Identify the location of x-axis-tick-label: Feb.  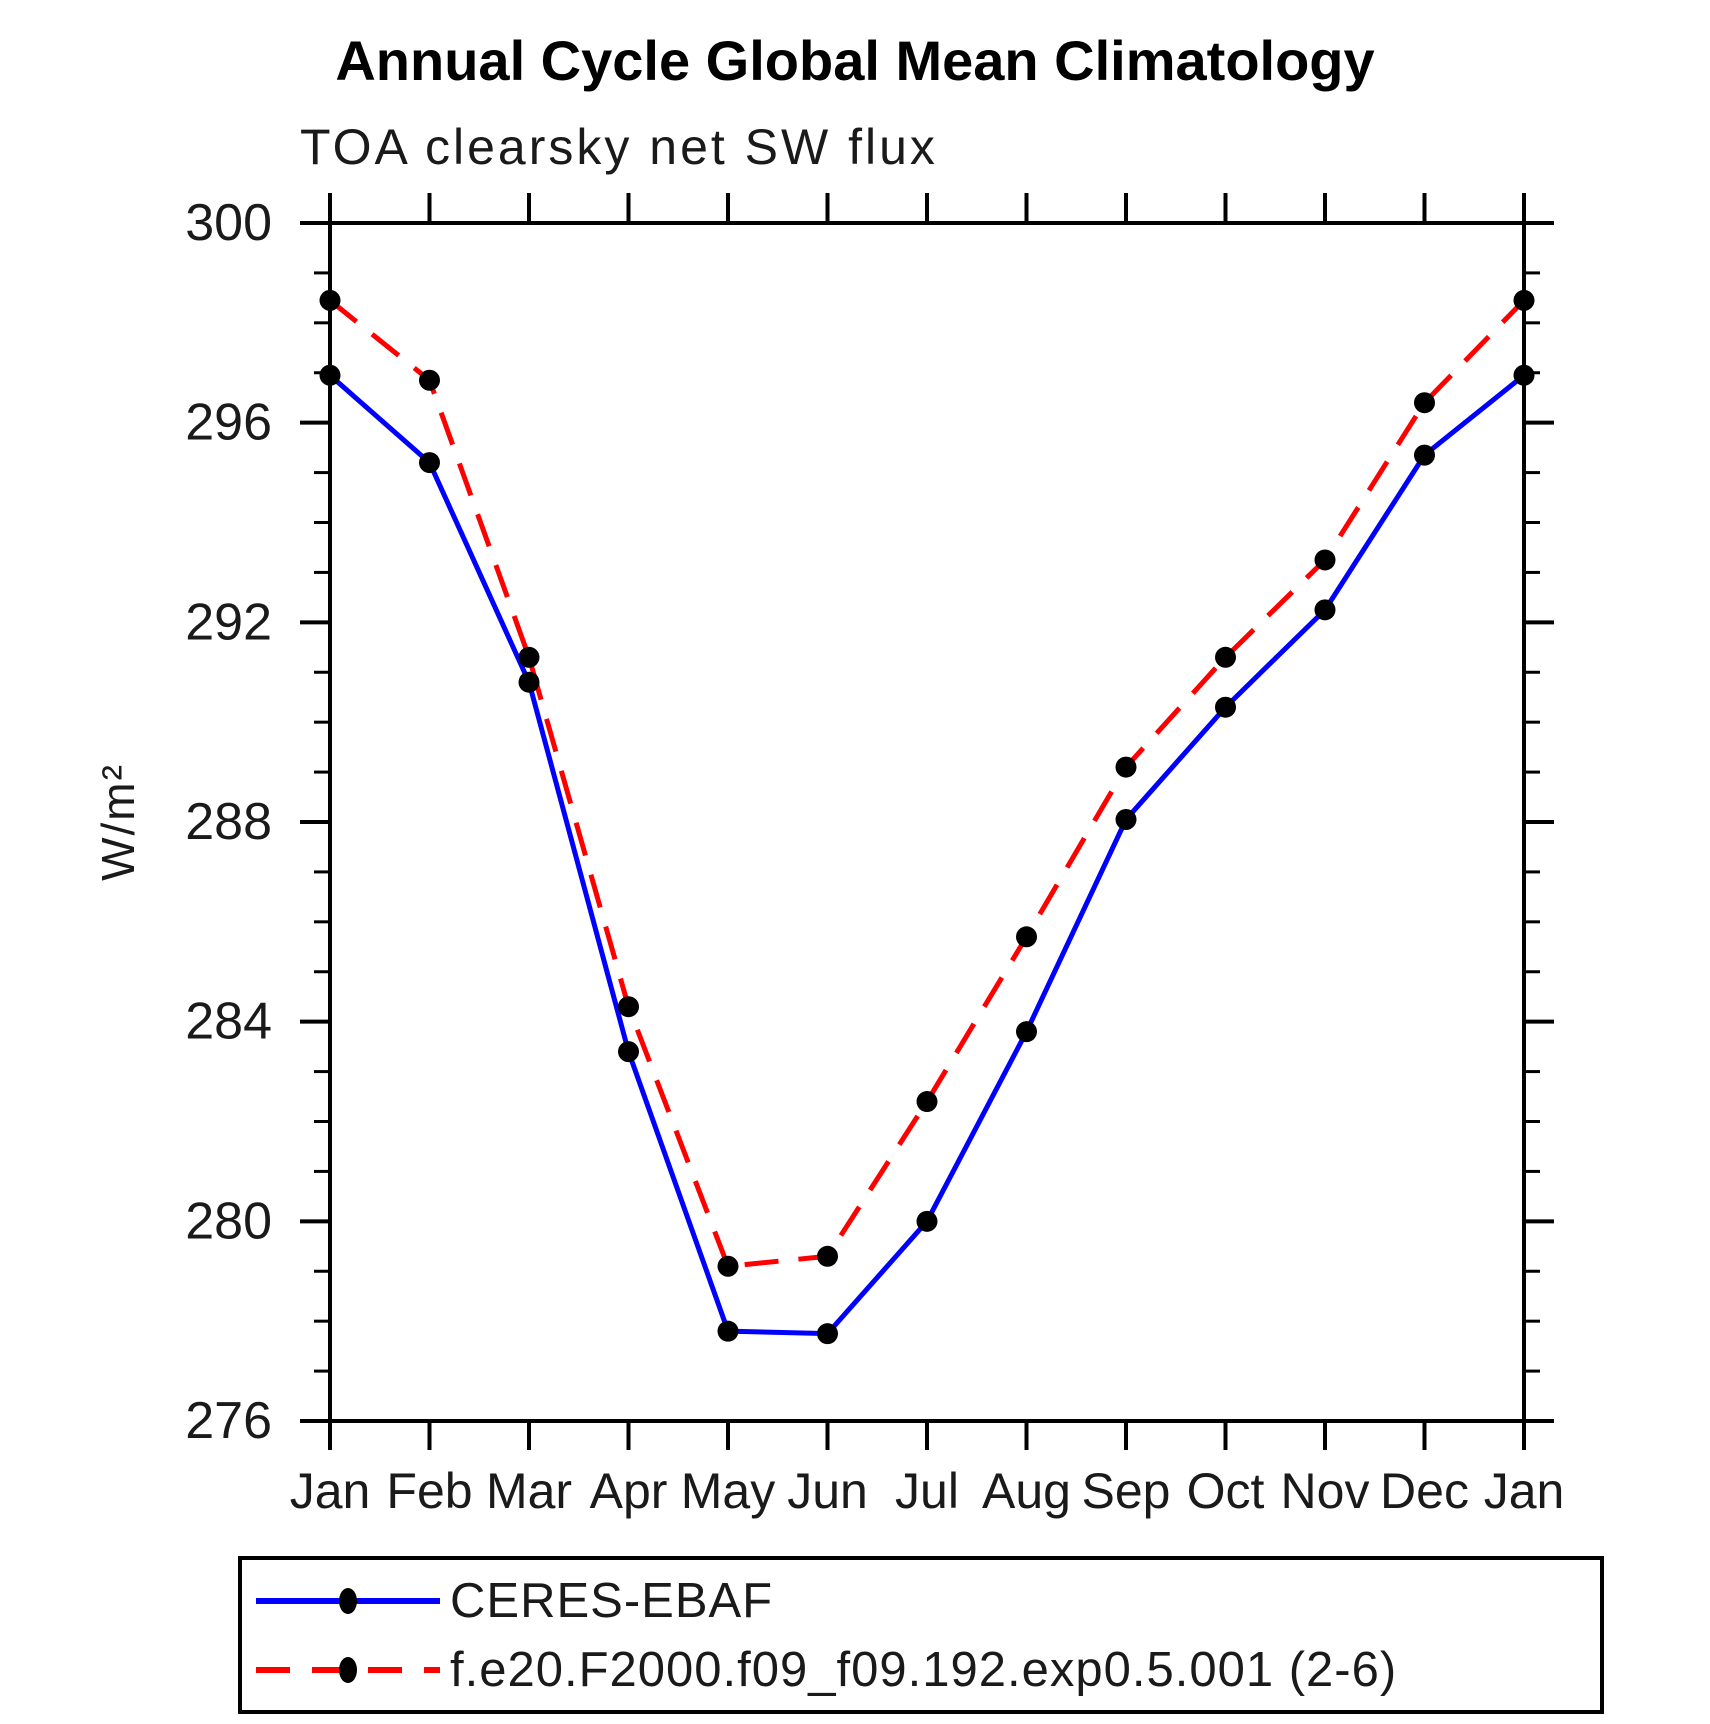
(429, 1491).